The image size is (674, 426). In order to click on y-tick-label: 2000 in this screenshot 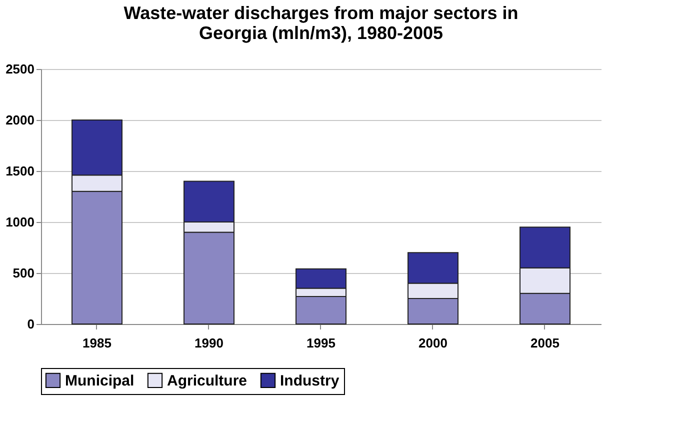, I will do `click(20, 120)`.